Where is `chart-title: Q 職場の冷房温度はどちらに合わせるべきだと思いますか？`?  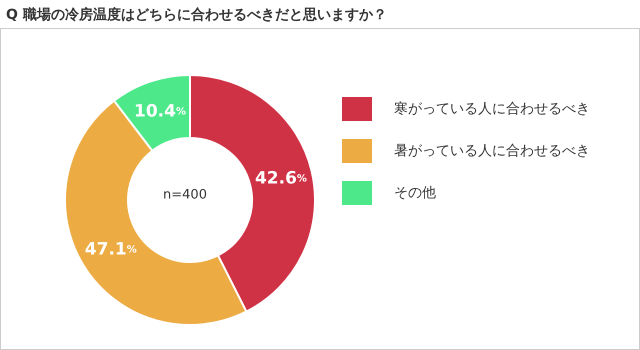
chart-title: Q 職場の冷房温度はどちらに合わせるべきだと思いますか？ is located at coordinates (196, 15).